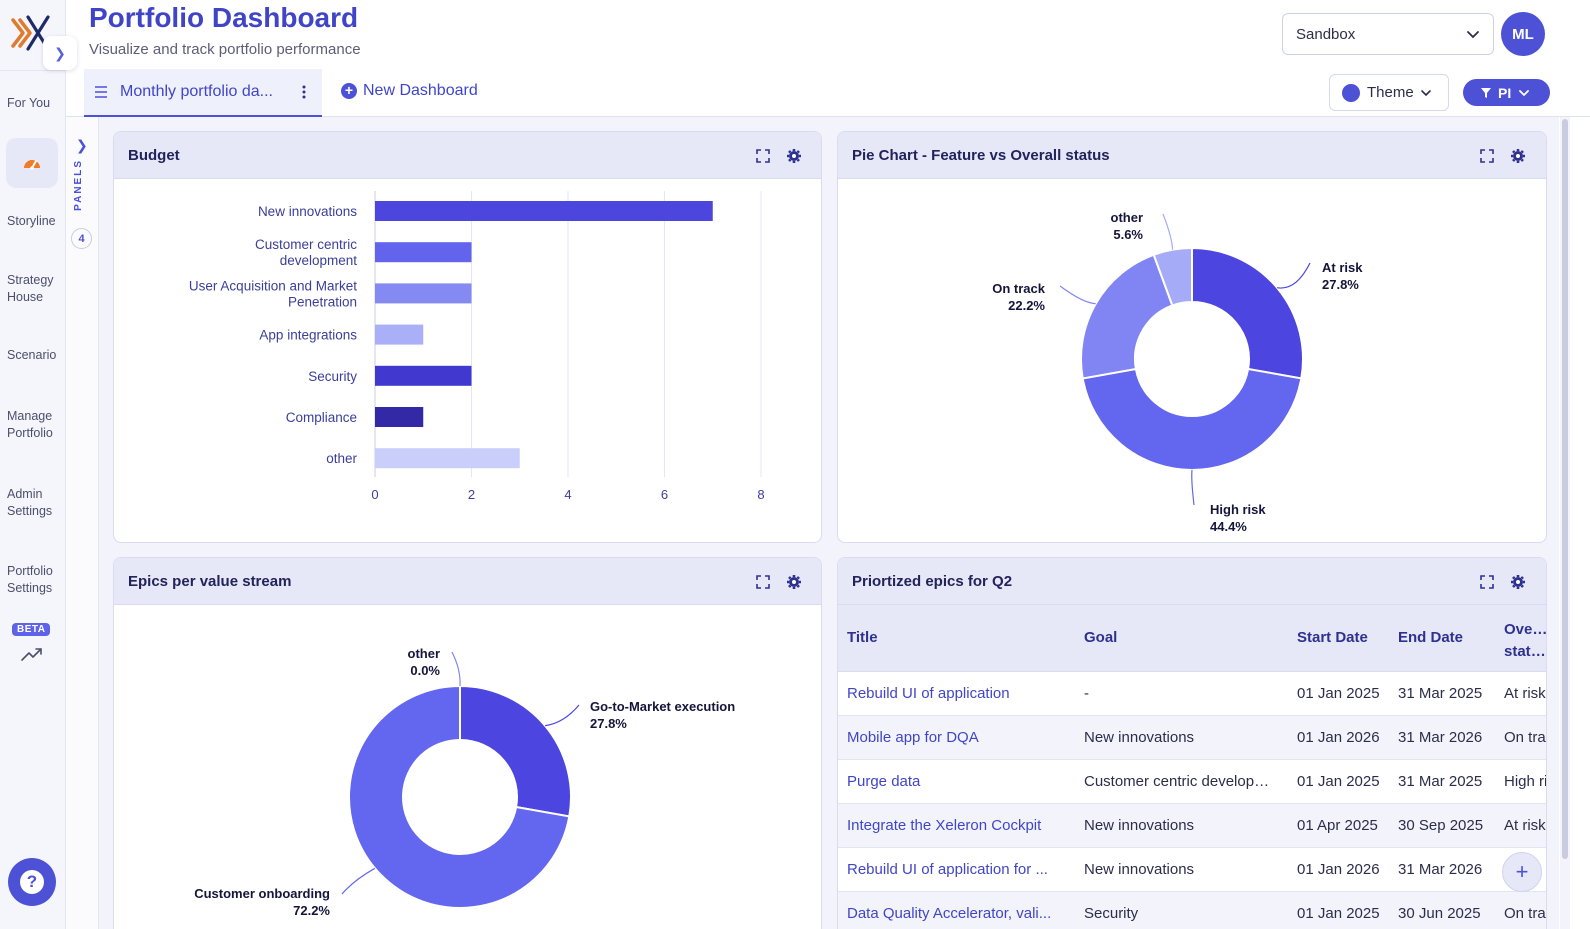 This screenshot has height=929, width=1590. What do you see at coordinates (1506, 92) in the screenshot?
I see `pi-filter-button: PI` at bounding box center [1506, 92].